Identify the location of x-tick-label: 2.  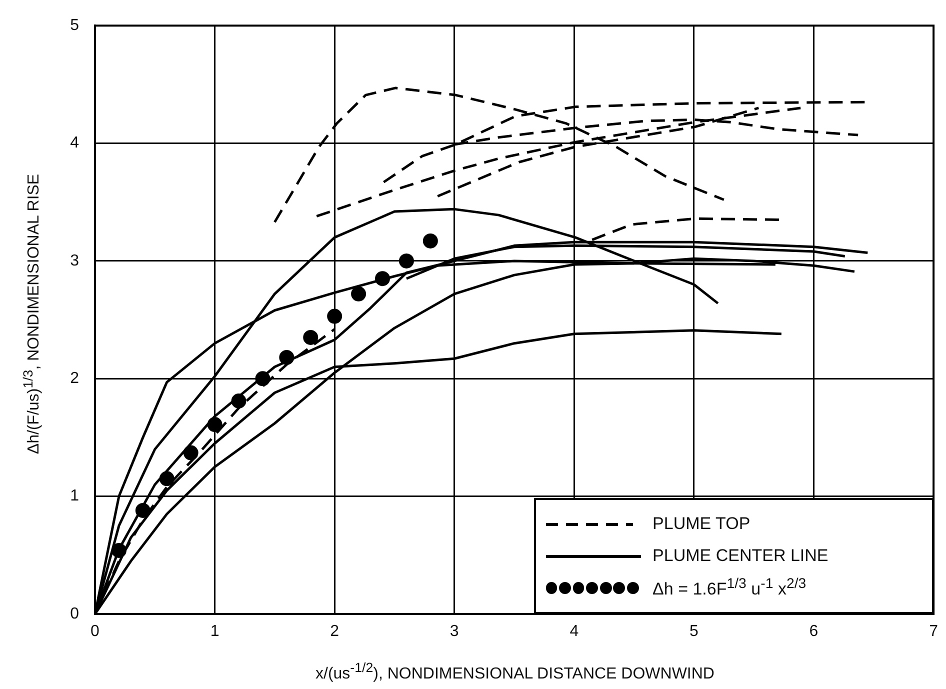
(335, 631).